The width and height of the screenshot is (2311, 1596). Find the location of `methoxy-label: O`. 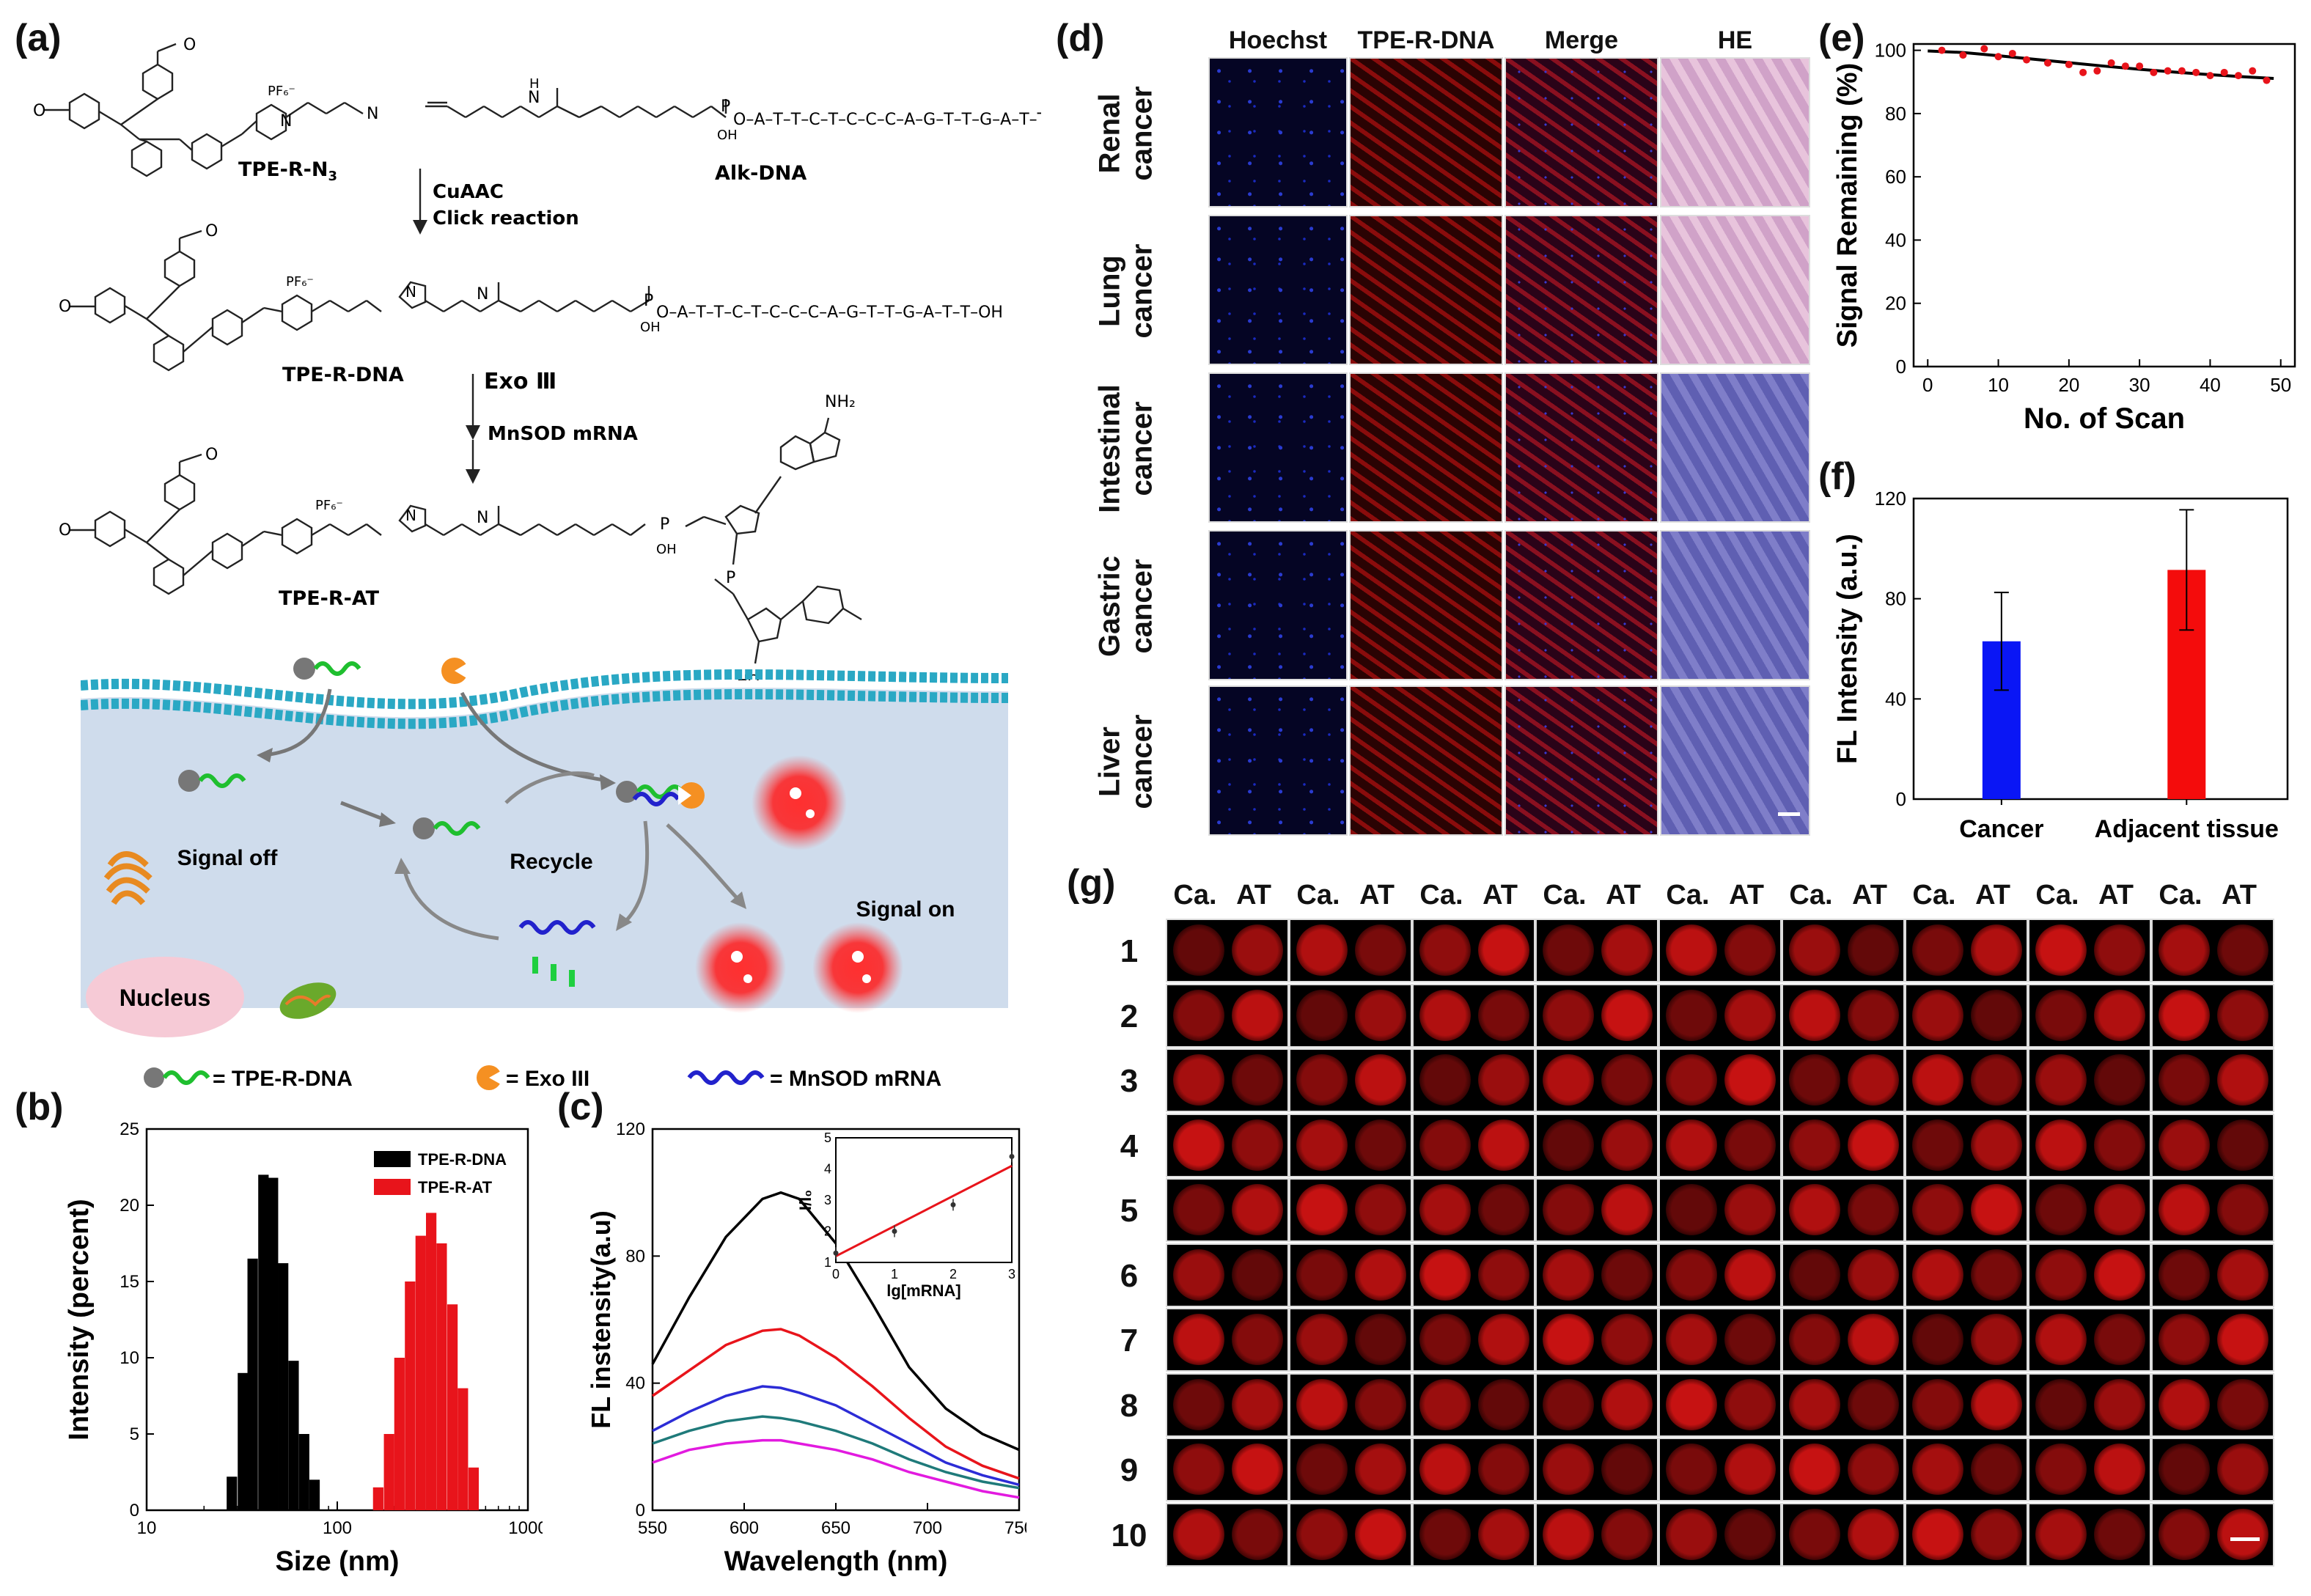

methoxy-label: O is located at coordinates (190, 45).